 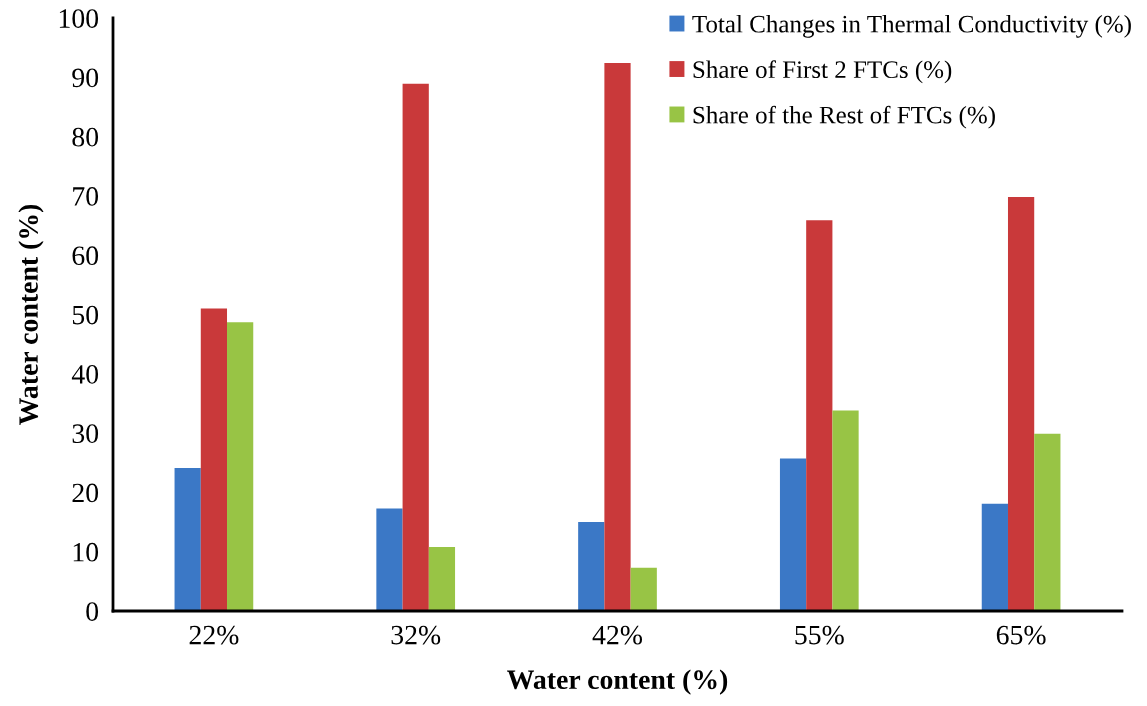 I want to click on y-tick-label: 60, so click(x=85, y=256).